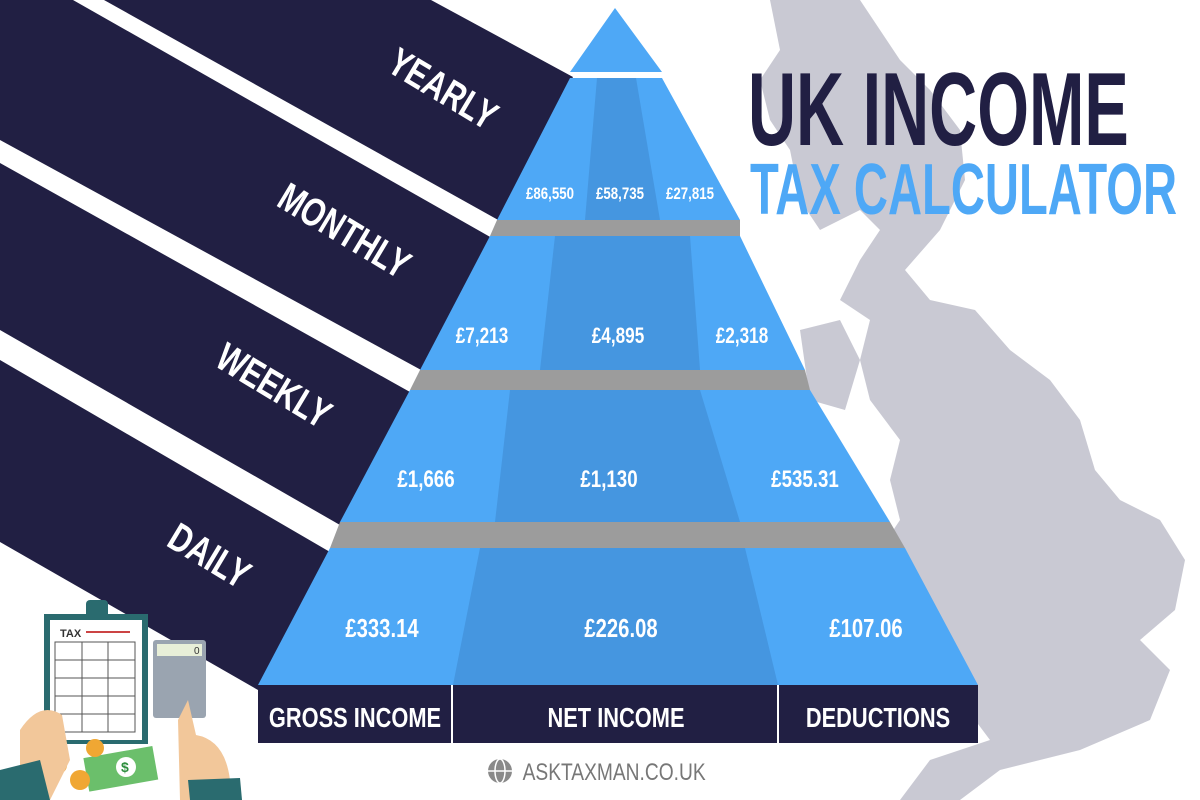 The height and width of the screenshot is (800, 1200). I want to click on title-line1: UK INCOME, so click(938, 109).